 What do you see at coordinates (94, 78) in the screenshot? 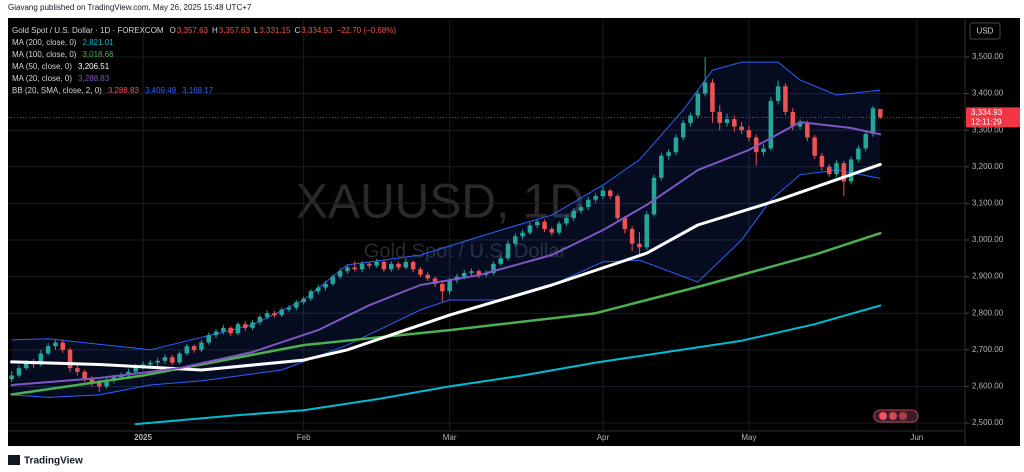
I see `legend-value: 3,288.83` at bounding box center [94, 78].